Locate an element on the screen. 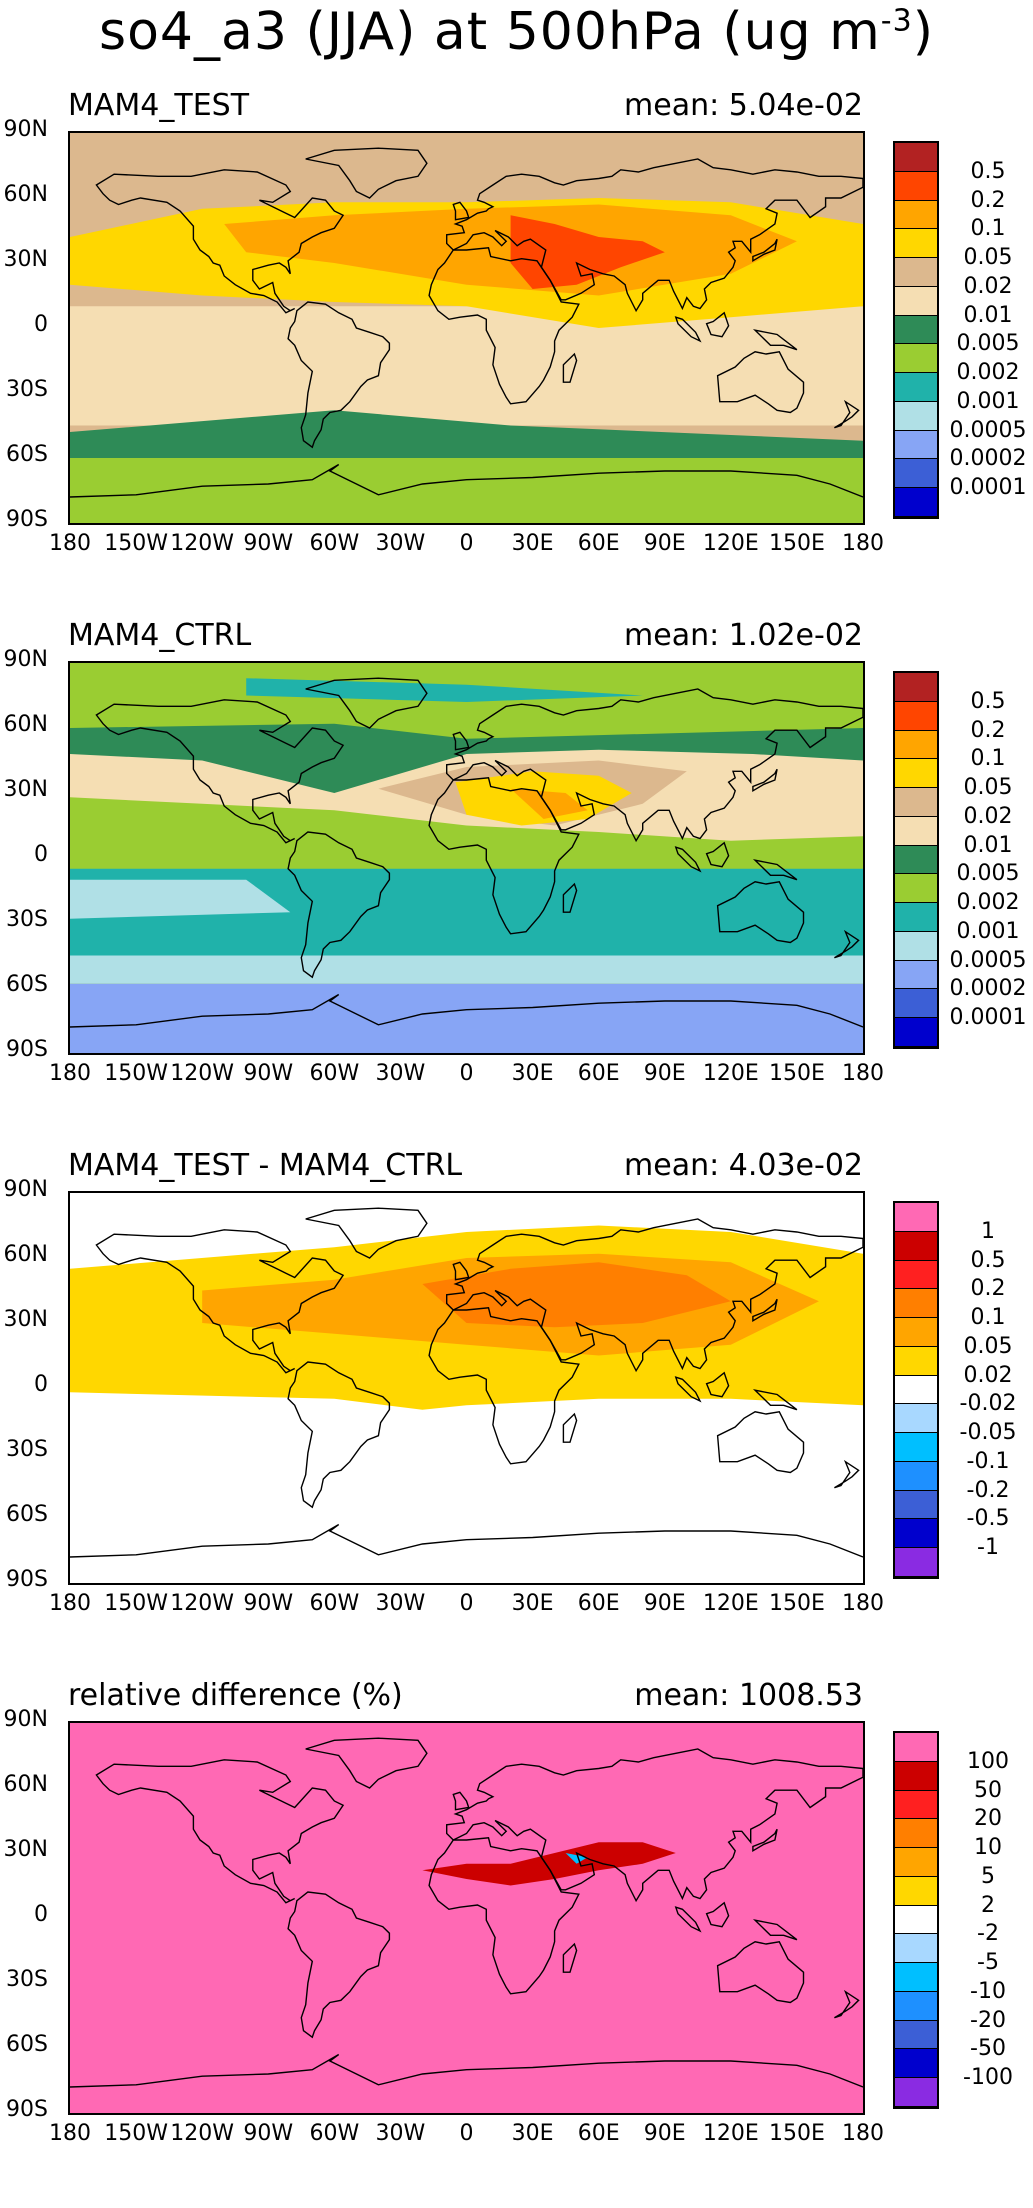 Image resolution: width=1033 pixels, height=2208 pixels. colorbar-label: 0.002 is located at coordinates (988, 903).